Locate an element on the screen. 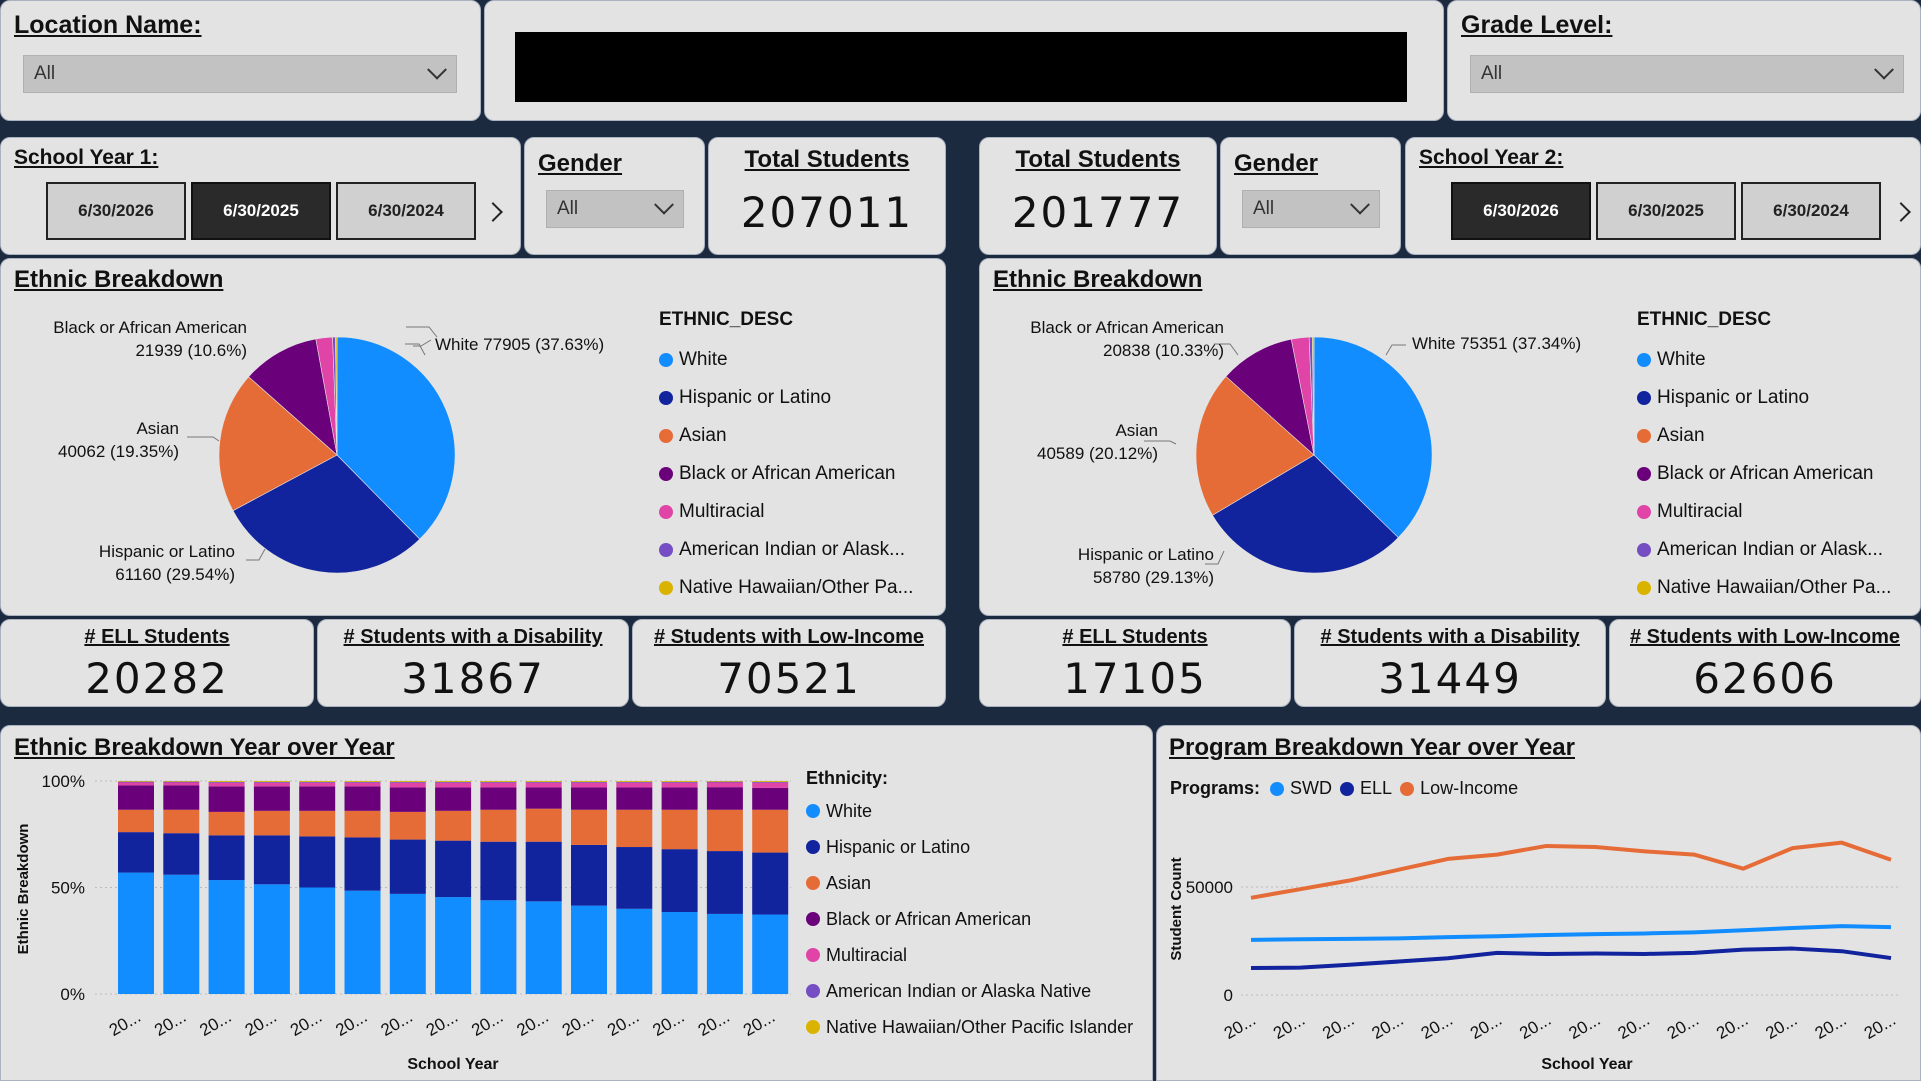 Image resolution: width=1921 pixels, height=1081 pixels. year2-option-2025: 6/30/2025 is located at coordinates (1666, 211).